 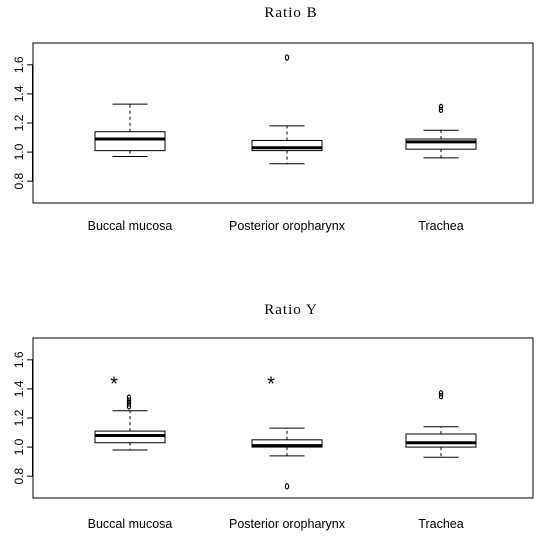 What do you see at coordinates (291, 310) in the screenshot?
I see `chart-title: Ratio Y` at bounding box center [291, 310].